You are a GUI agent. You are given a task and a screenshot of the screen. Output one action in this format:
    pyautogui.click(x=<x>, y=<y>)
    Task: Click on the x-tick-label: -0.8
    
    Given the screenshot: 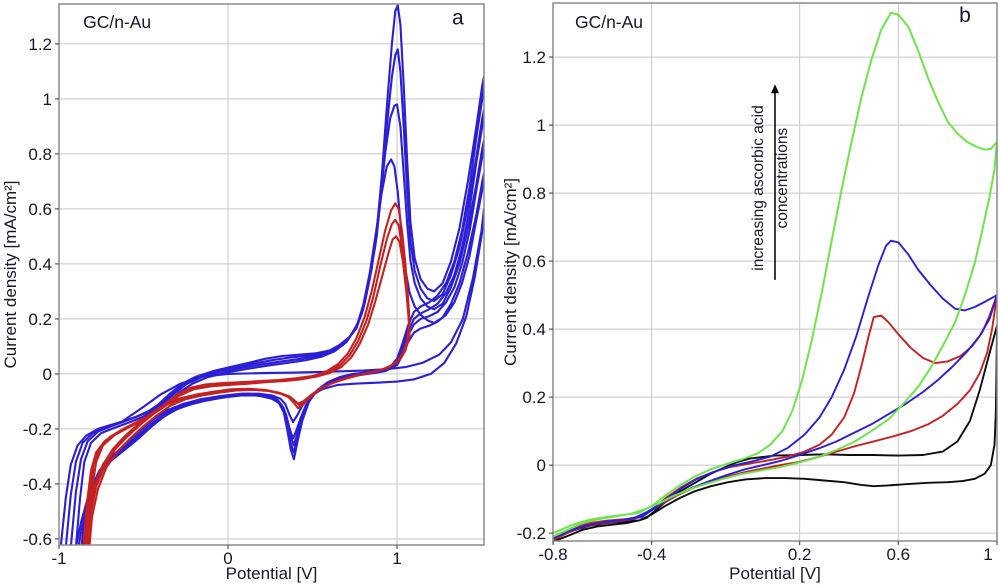 What is the action you would take?
    pyautogui.click(x=552, y=554)
    